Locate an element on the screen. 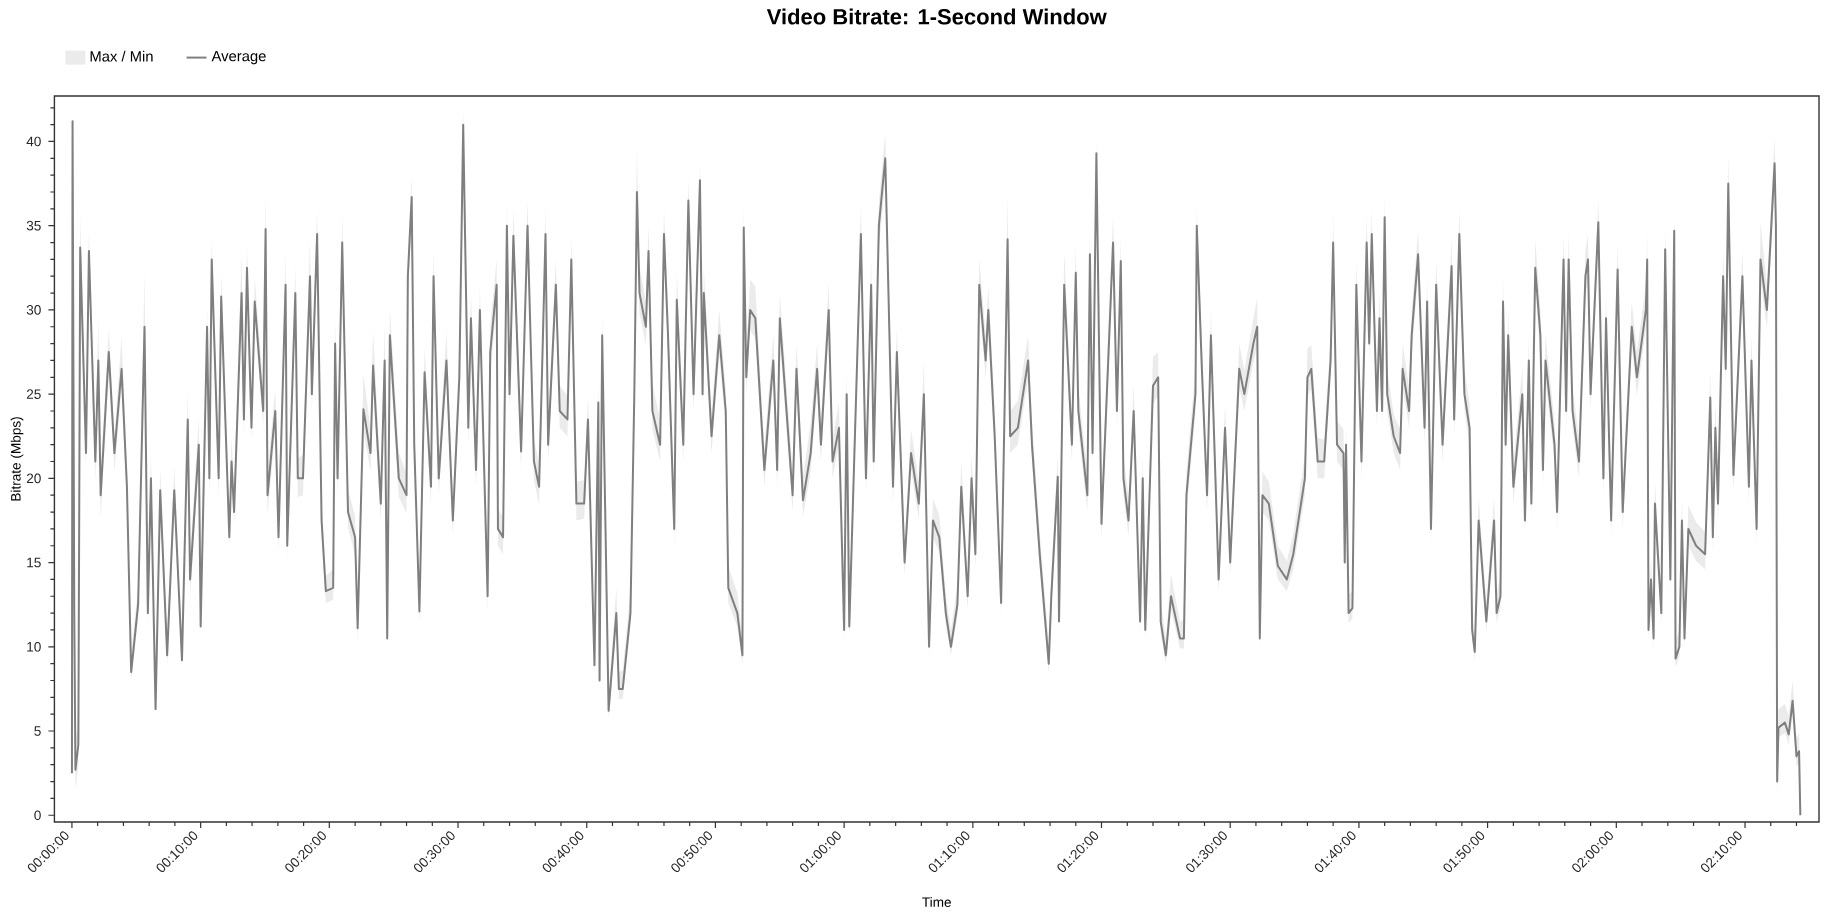  y-tick-label: 35 is located at coordinates (33, 225).